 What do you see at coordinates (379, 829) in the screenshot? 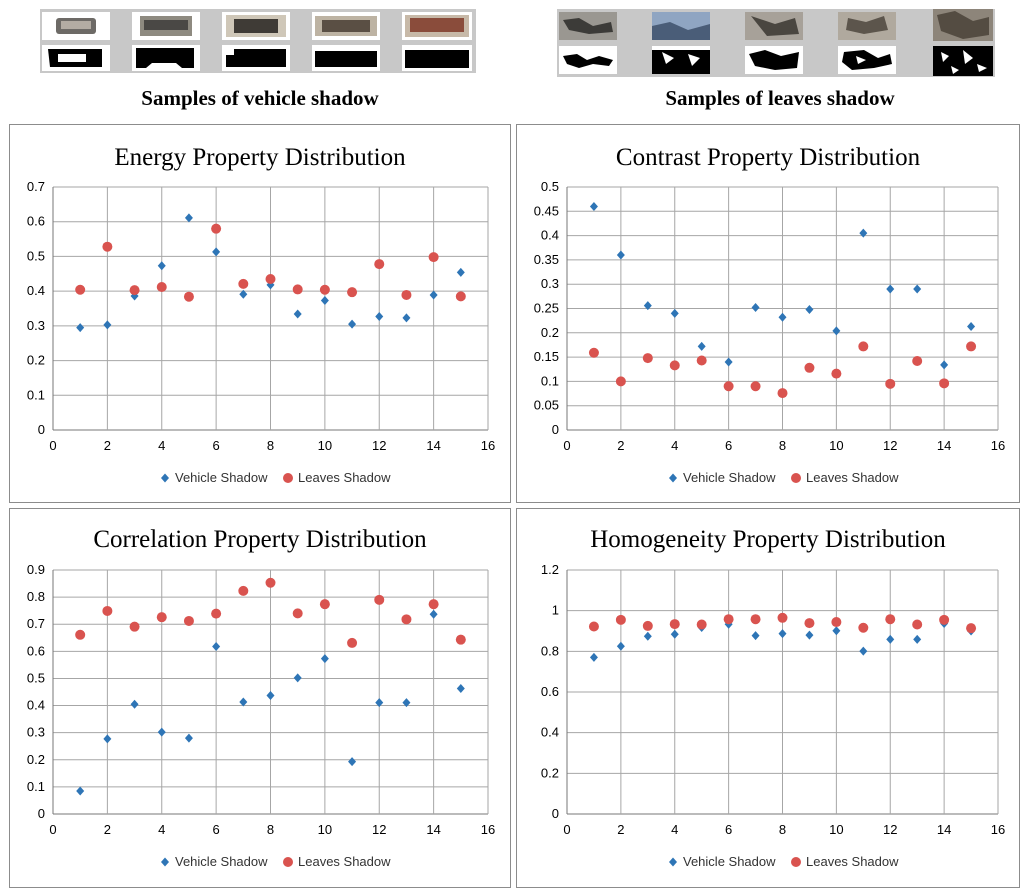
I see `correlation-x-tick-label: 12` at bounding box center [379, 829].